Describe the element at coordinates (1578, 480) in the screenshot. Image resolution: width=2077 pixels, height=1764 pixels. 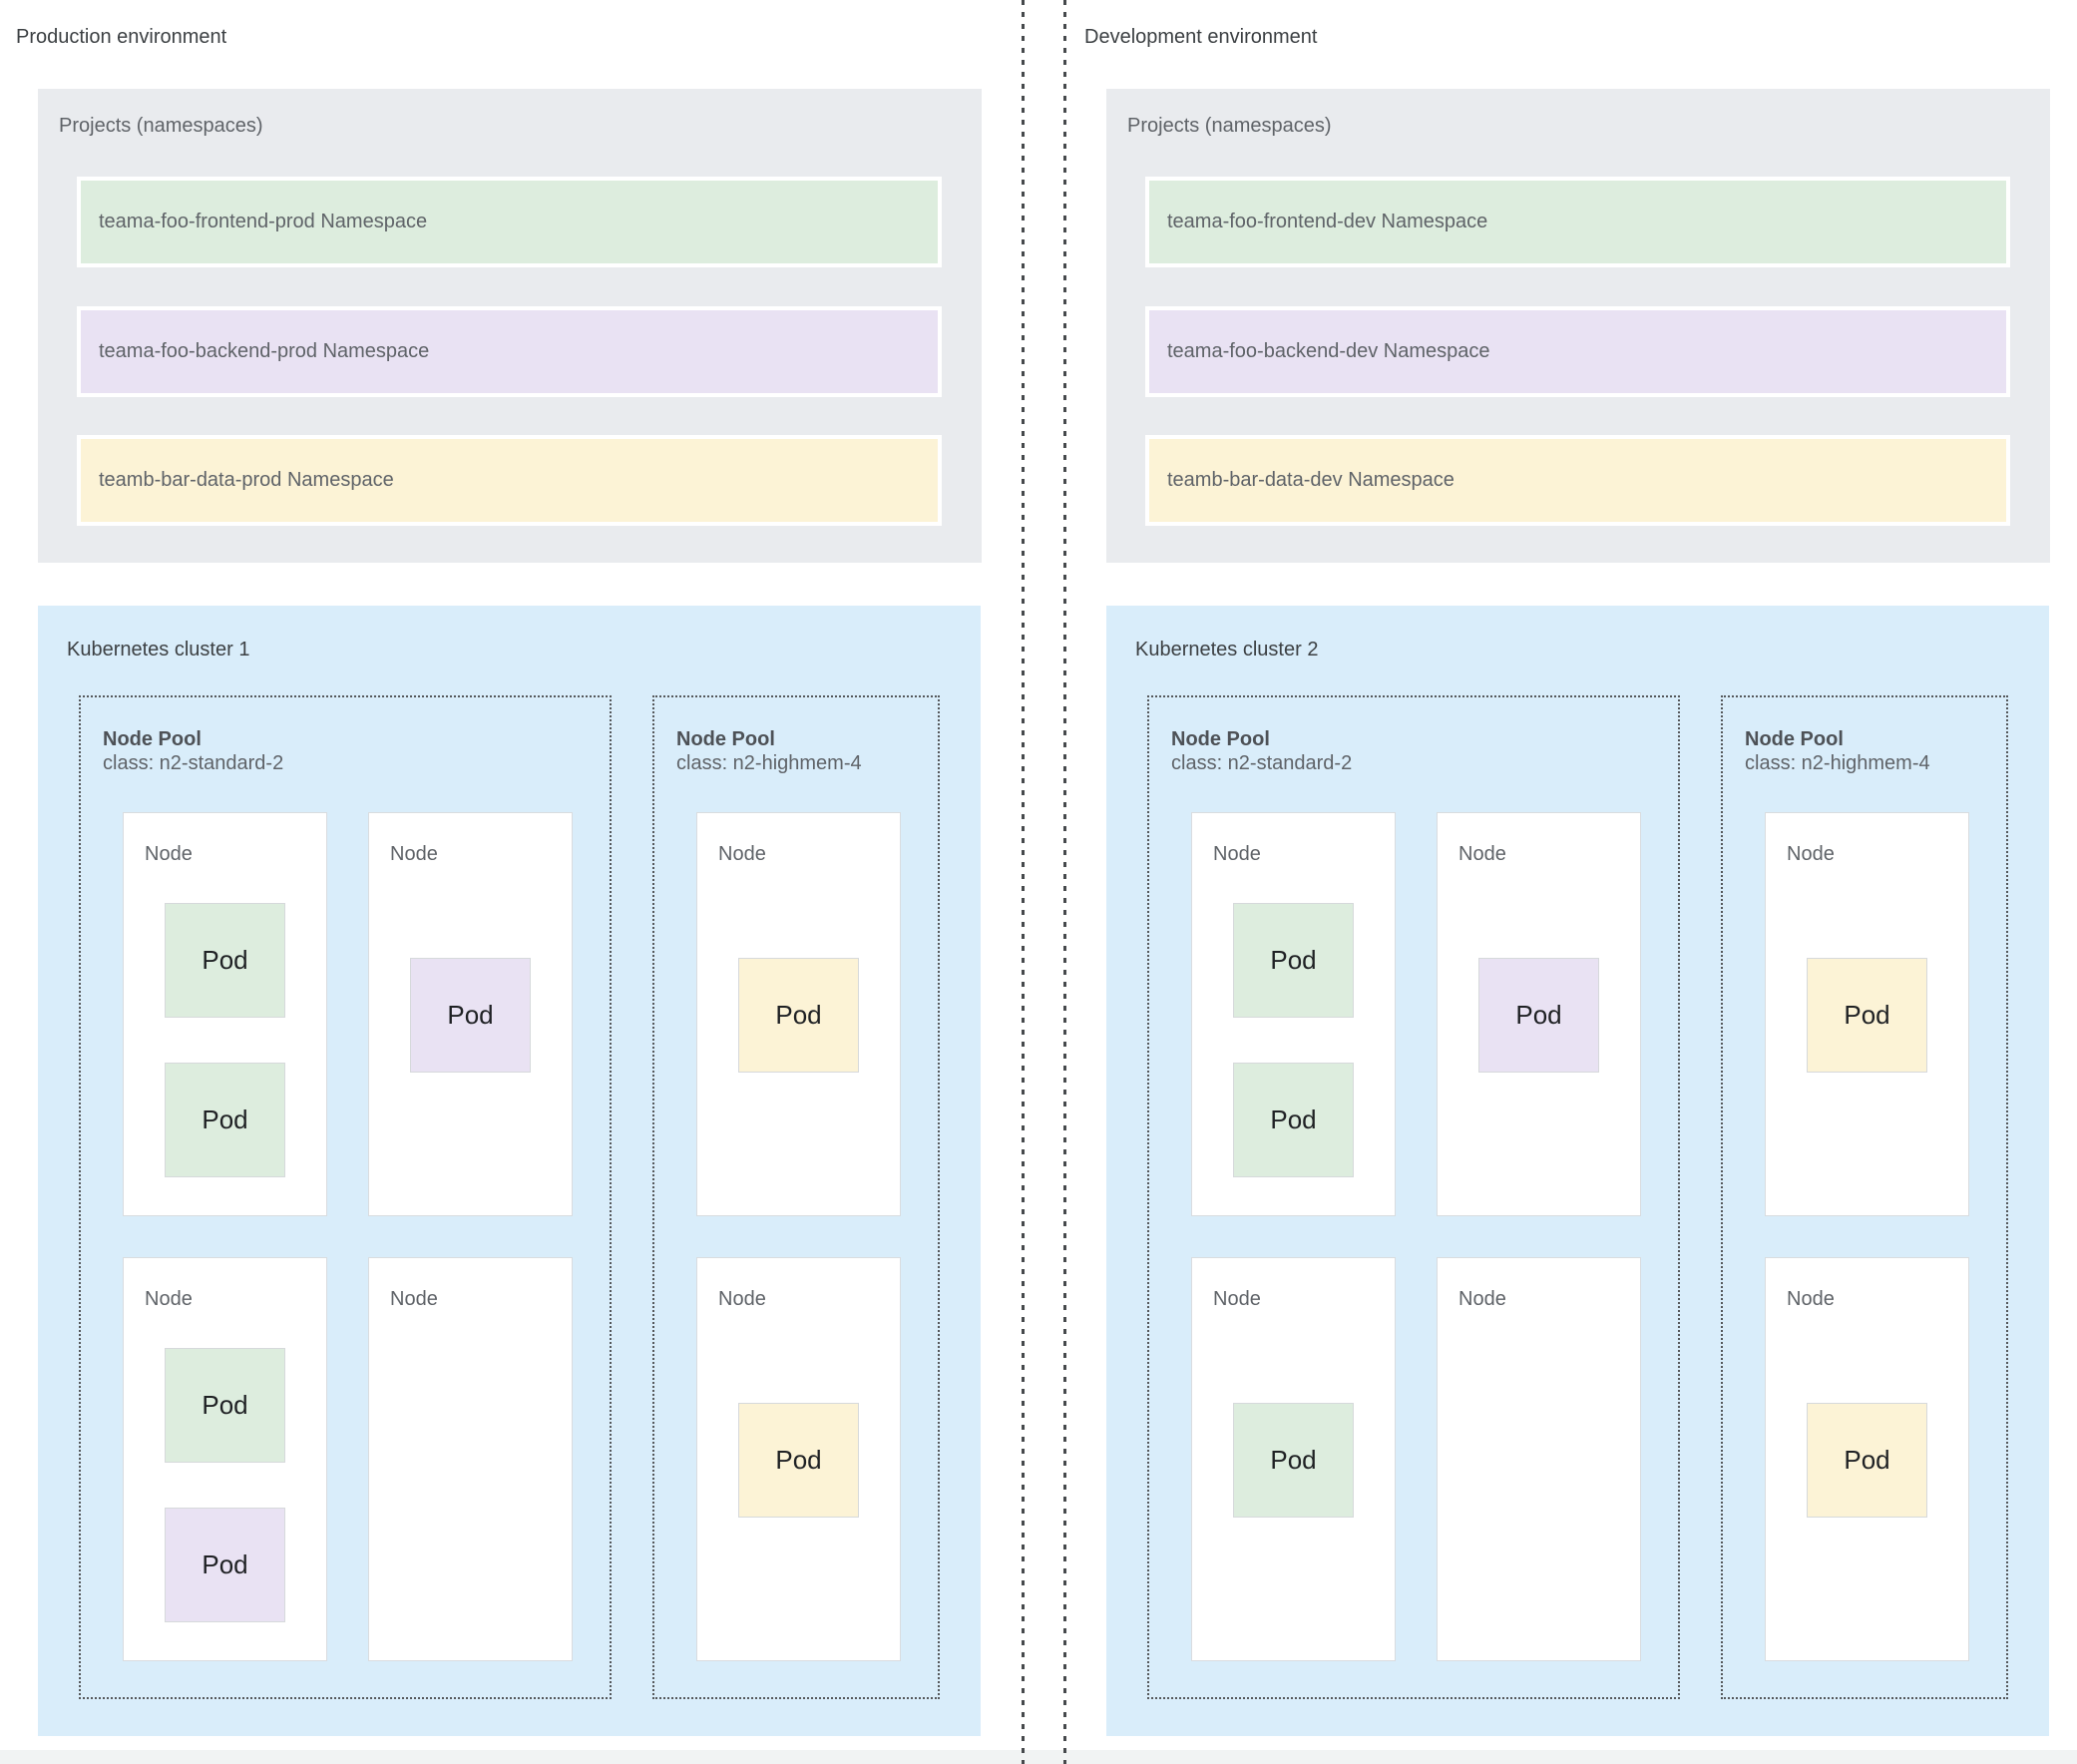
I see `namespace-row: teamb-bar-data-dev Namespace` at that location.